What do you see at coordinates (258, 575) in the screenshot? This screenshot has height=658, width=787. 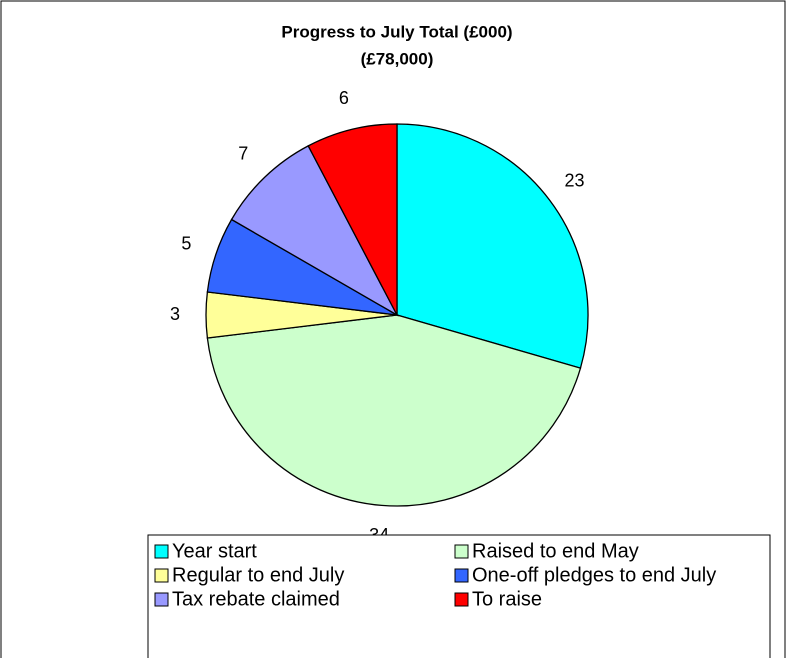 I see `legend-label: Regular to end July` at bounding box center [258, 575].